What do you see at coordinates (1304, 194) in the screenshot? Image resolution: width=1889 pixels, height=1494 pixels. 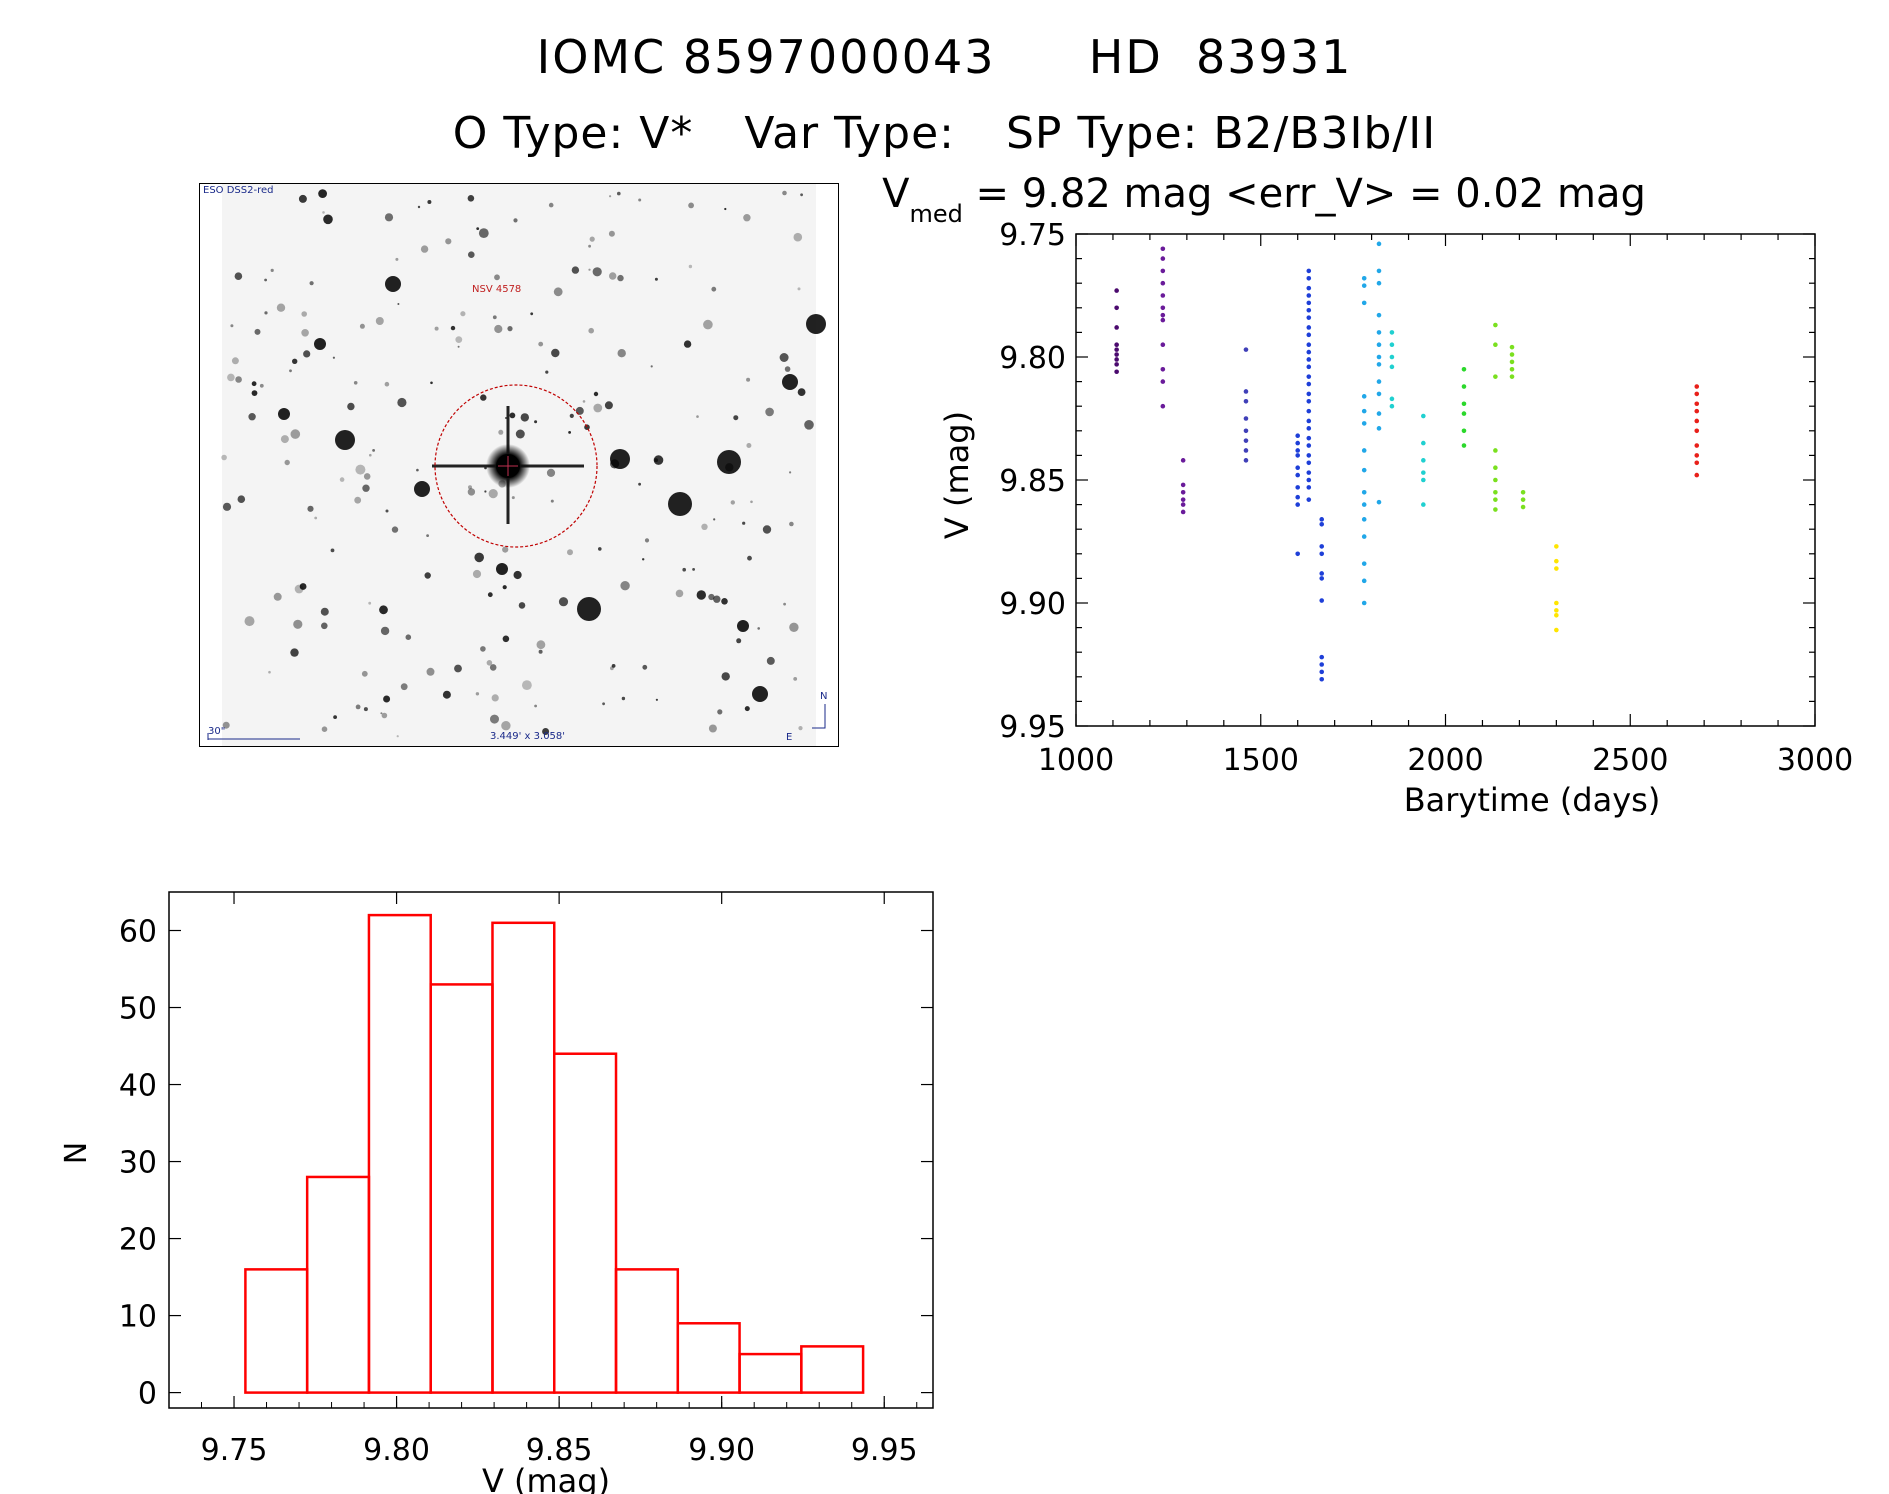 I see `vmed-rest: = 9.82 mag <err_V> = 0.02 mag` at bounding box center [1304, 194].